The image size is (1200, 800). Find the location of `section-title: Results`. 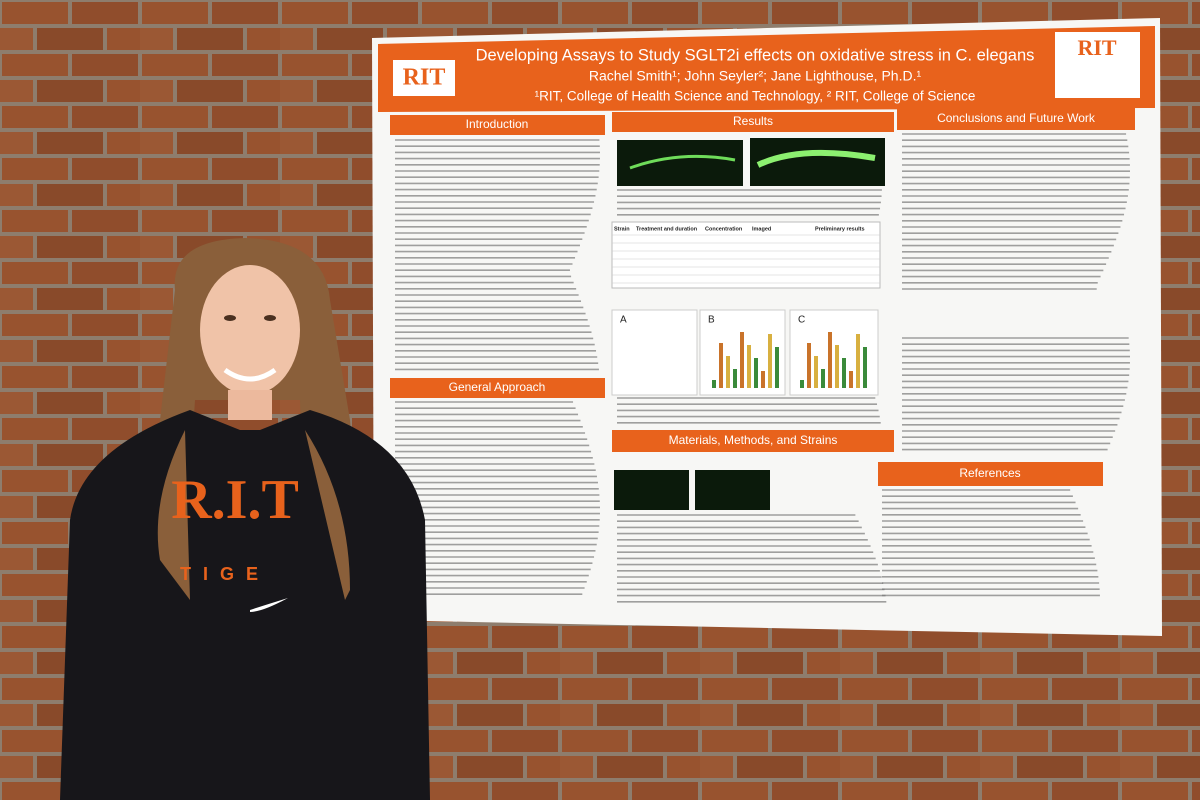

section-title: Results is located at coordinates (753, 121).